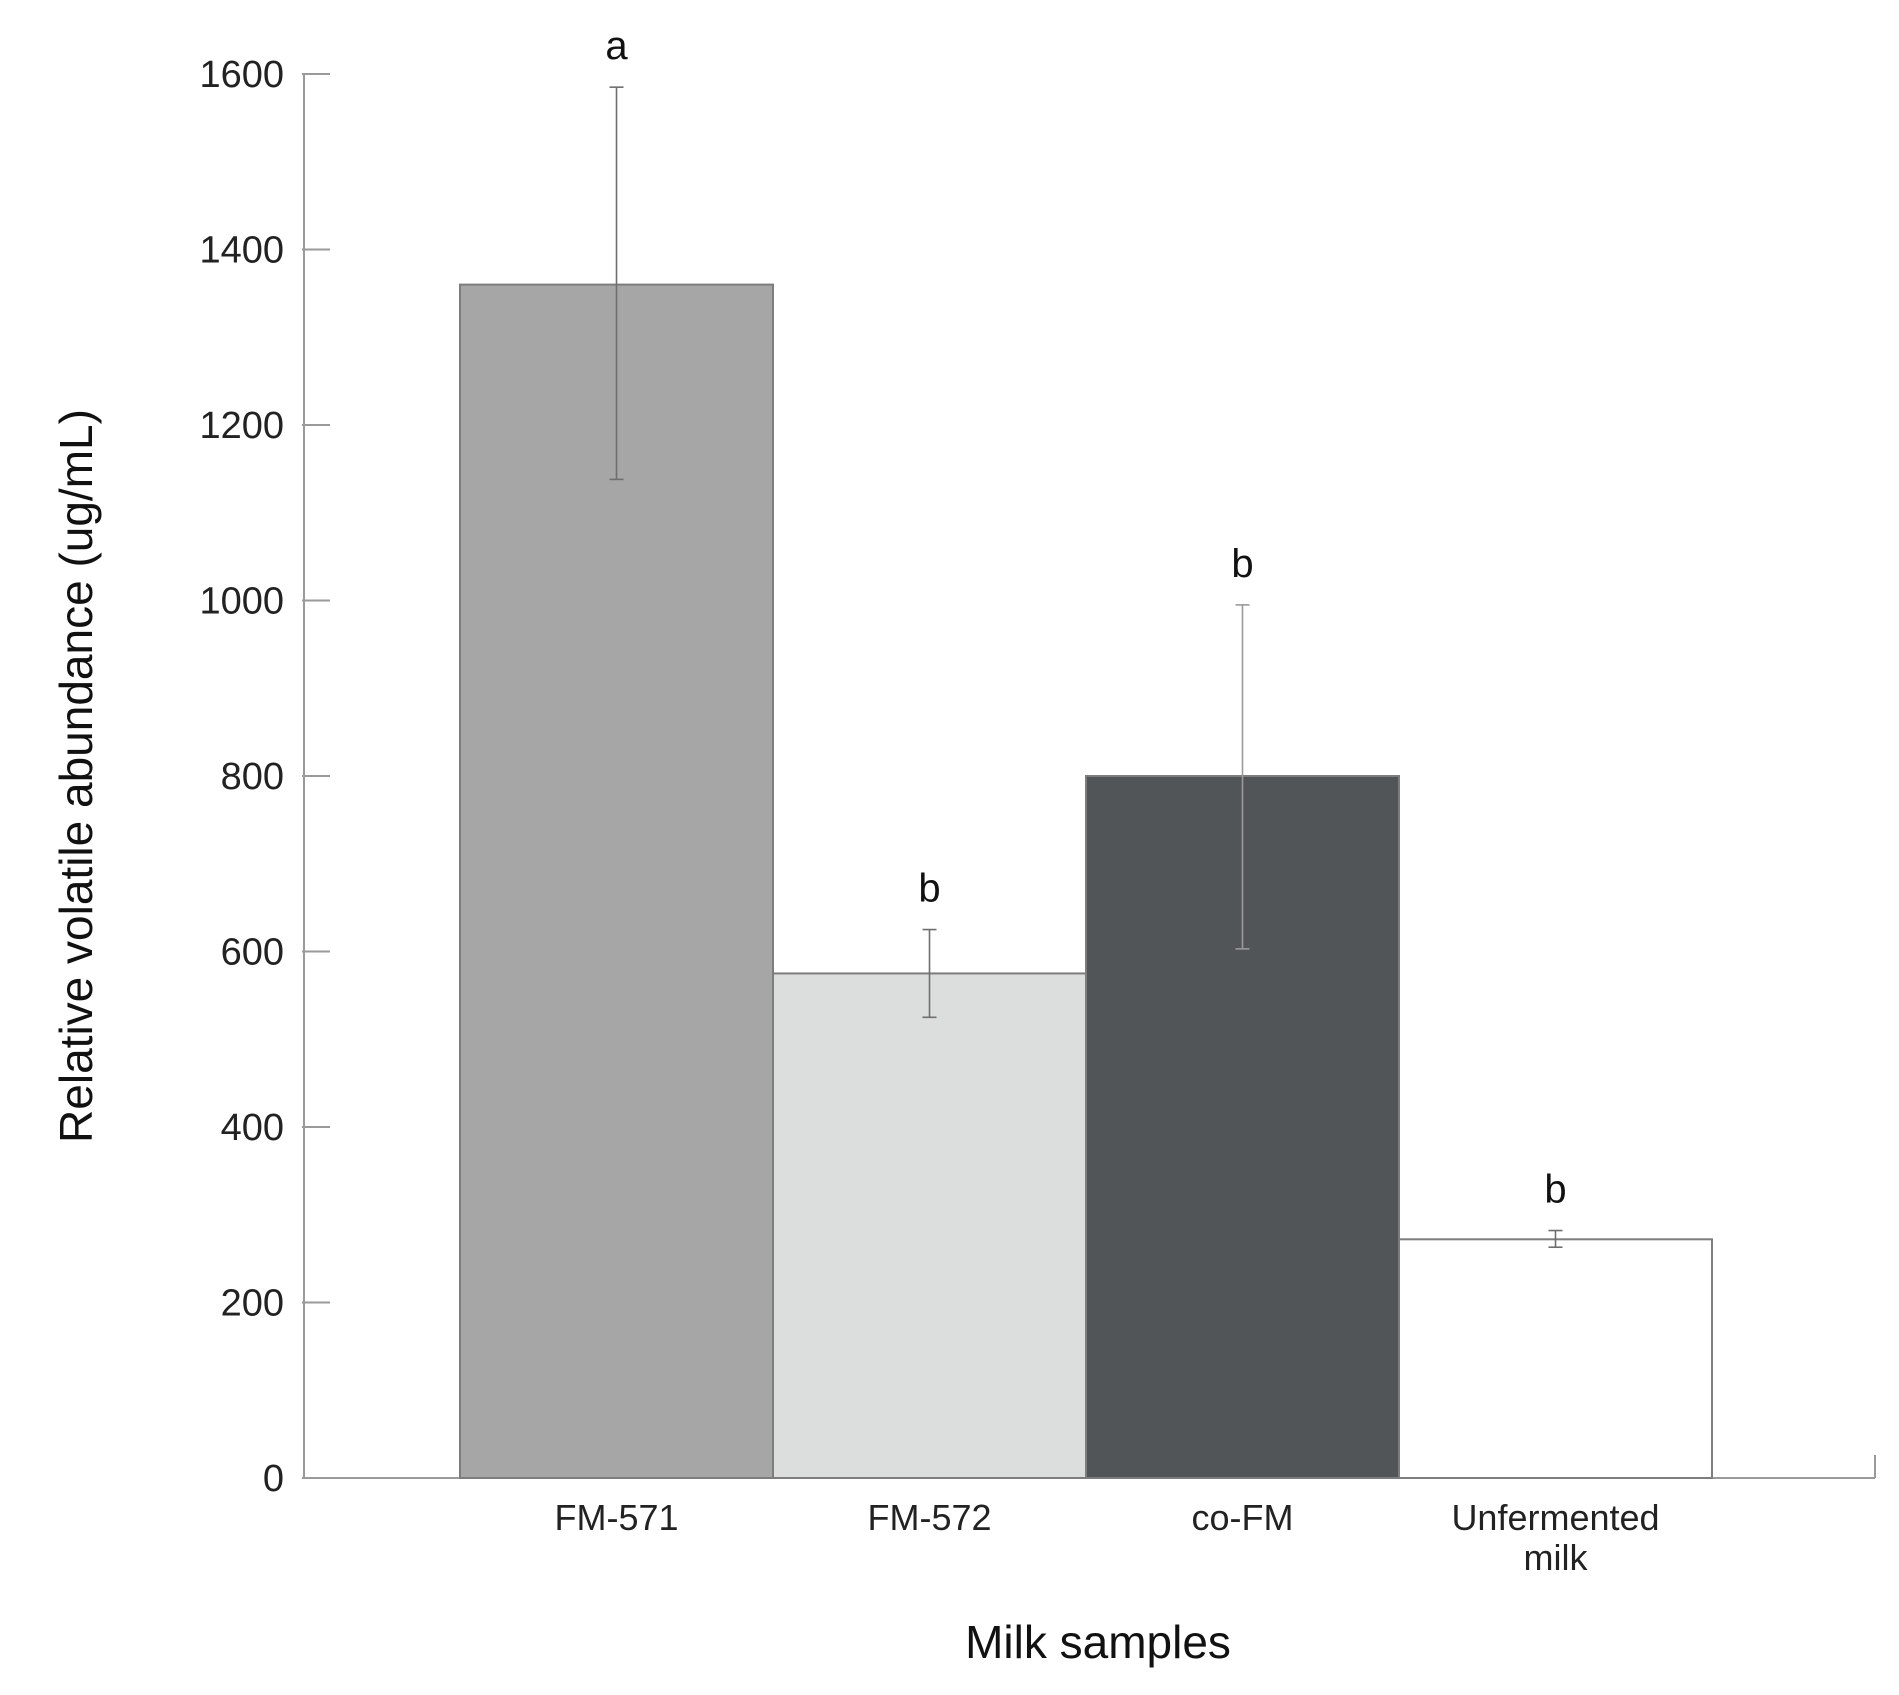 The image size is (1899, 1695). I want to click on y-axis-title: Relative volatile abundance (ug/mL), so click(76, 776).